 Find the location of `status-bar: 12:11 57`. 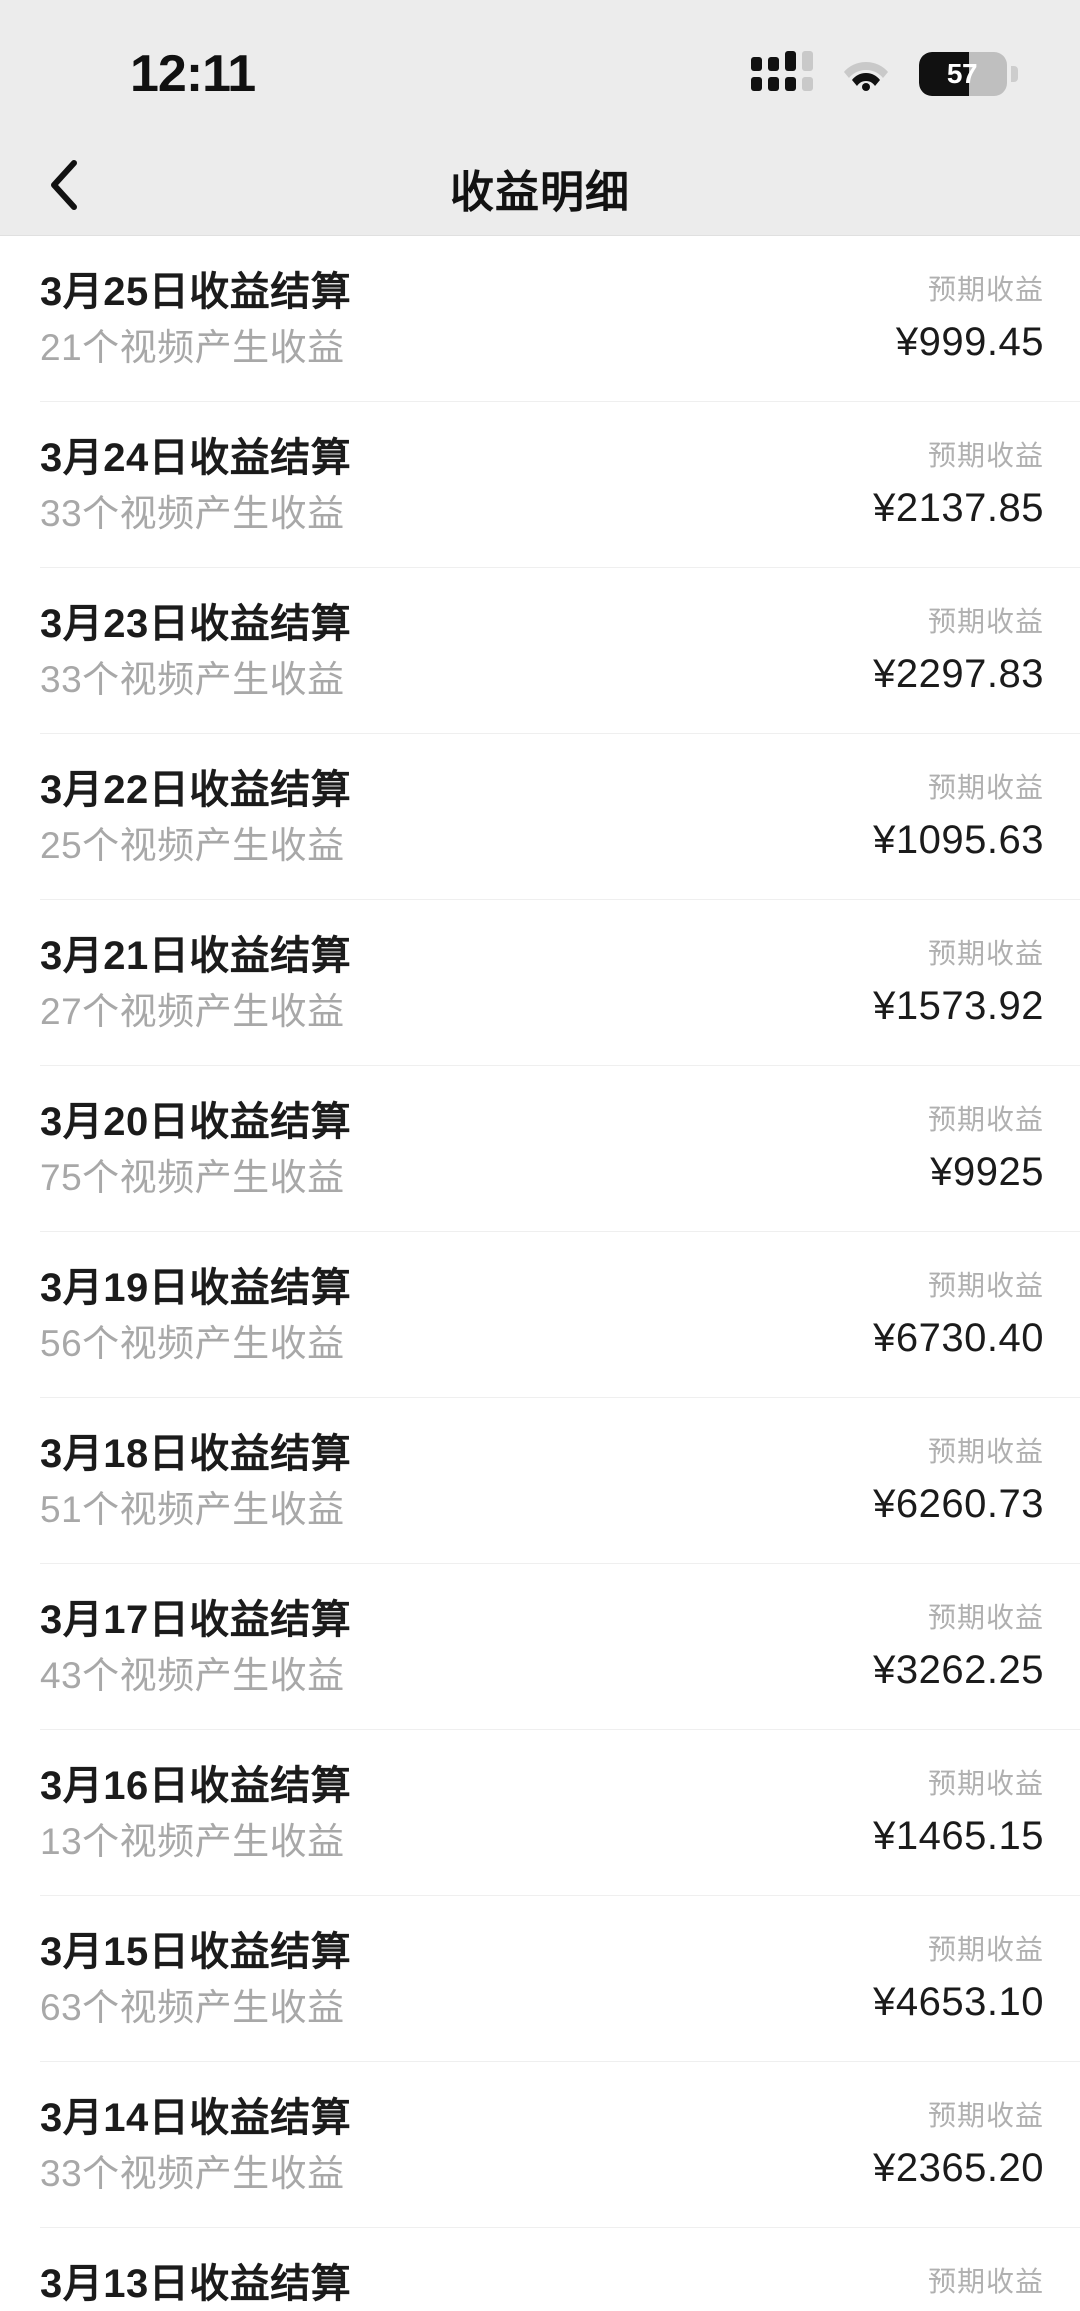

status-bar: 12:11 57 is located at coordinates (540, 70).